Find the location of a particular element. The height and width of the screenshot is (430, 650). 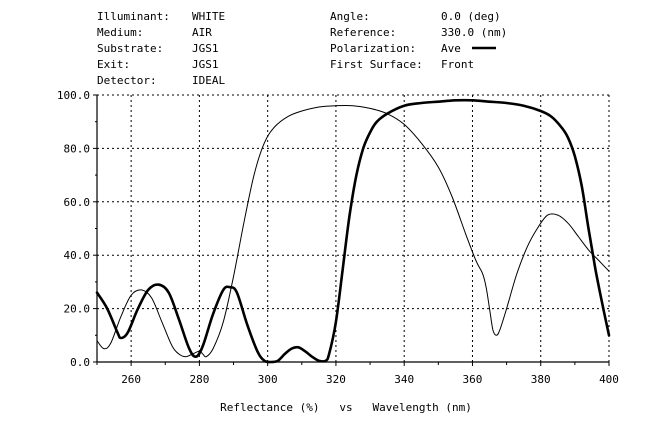

x-tick-label: 360 is located at coordinates (473, 379).